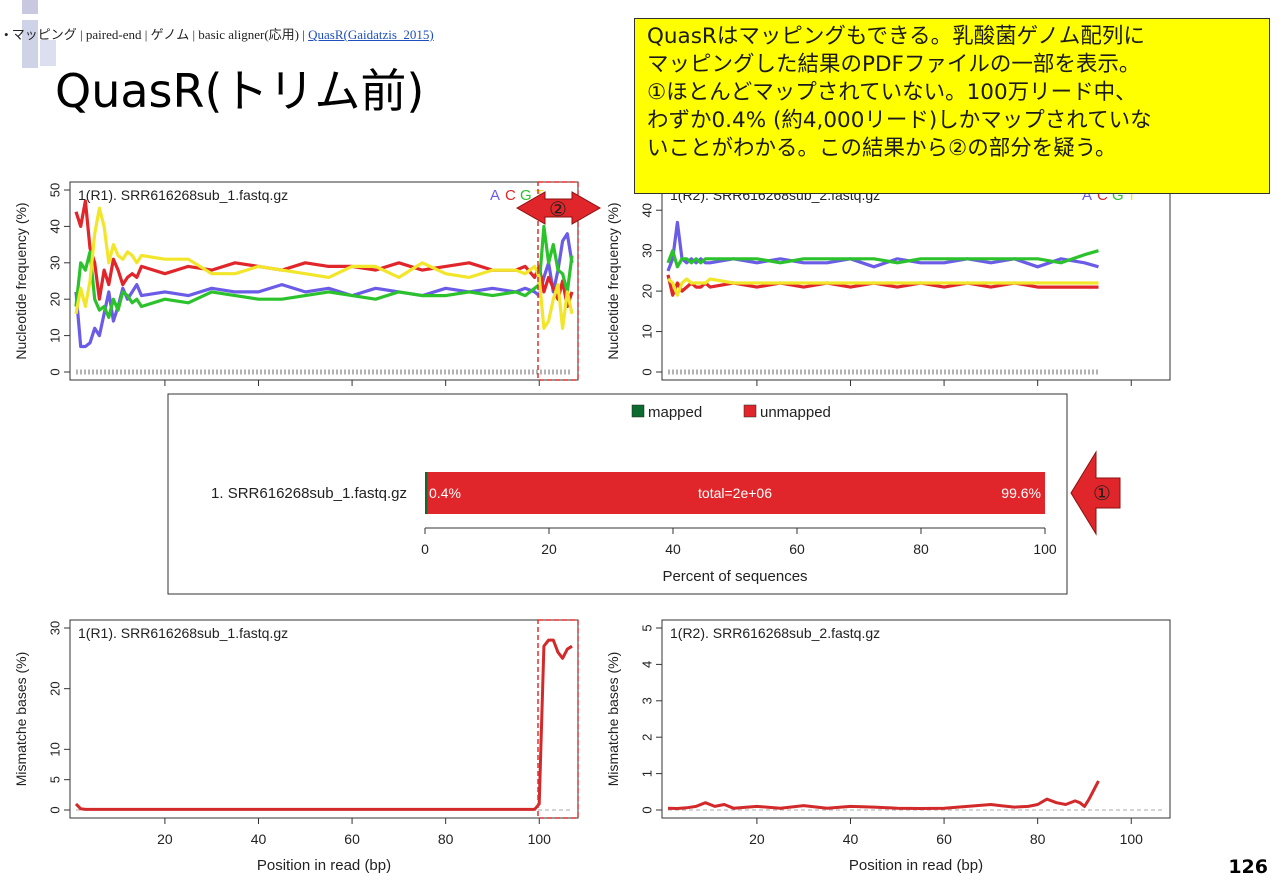  I want to click on breadcrumb-link: QuasR(Gaidatzis_2015), so click(371, 34).